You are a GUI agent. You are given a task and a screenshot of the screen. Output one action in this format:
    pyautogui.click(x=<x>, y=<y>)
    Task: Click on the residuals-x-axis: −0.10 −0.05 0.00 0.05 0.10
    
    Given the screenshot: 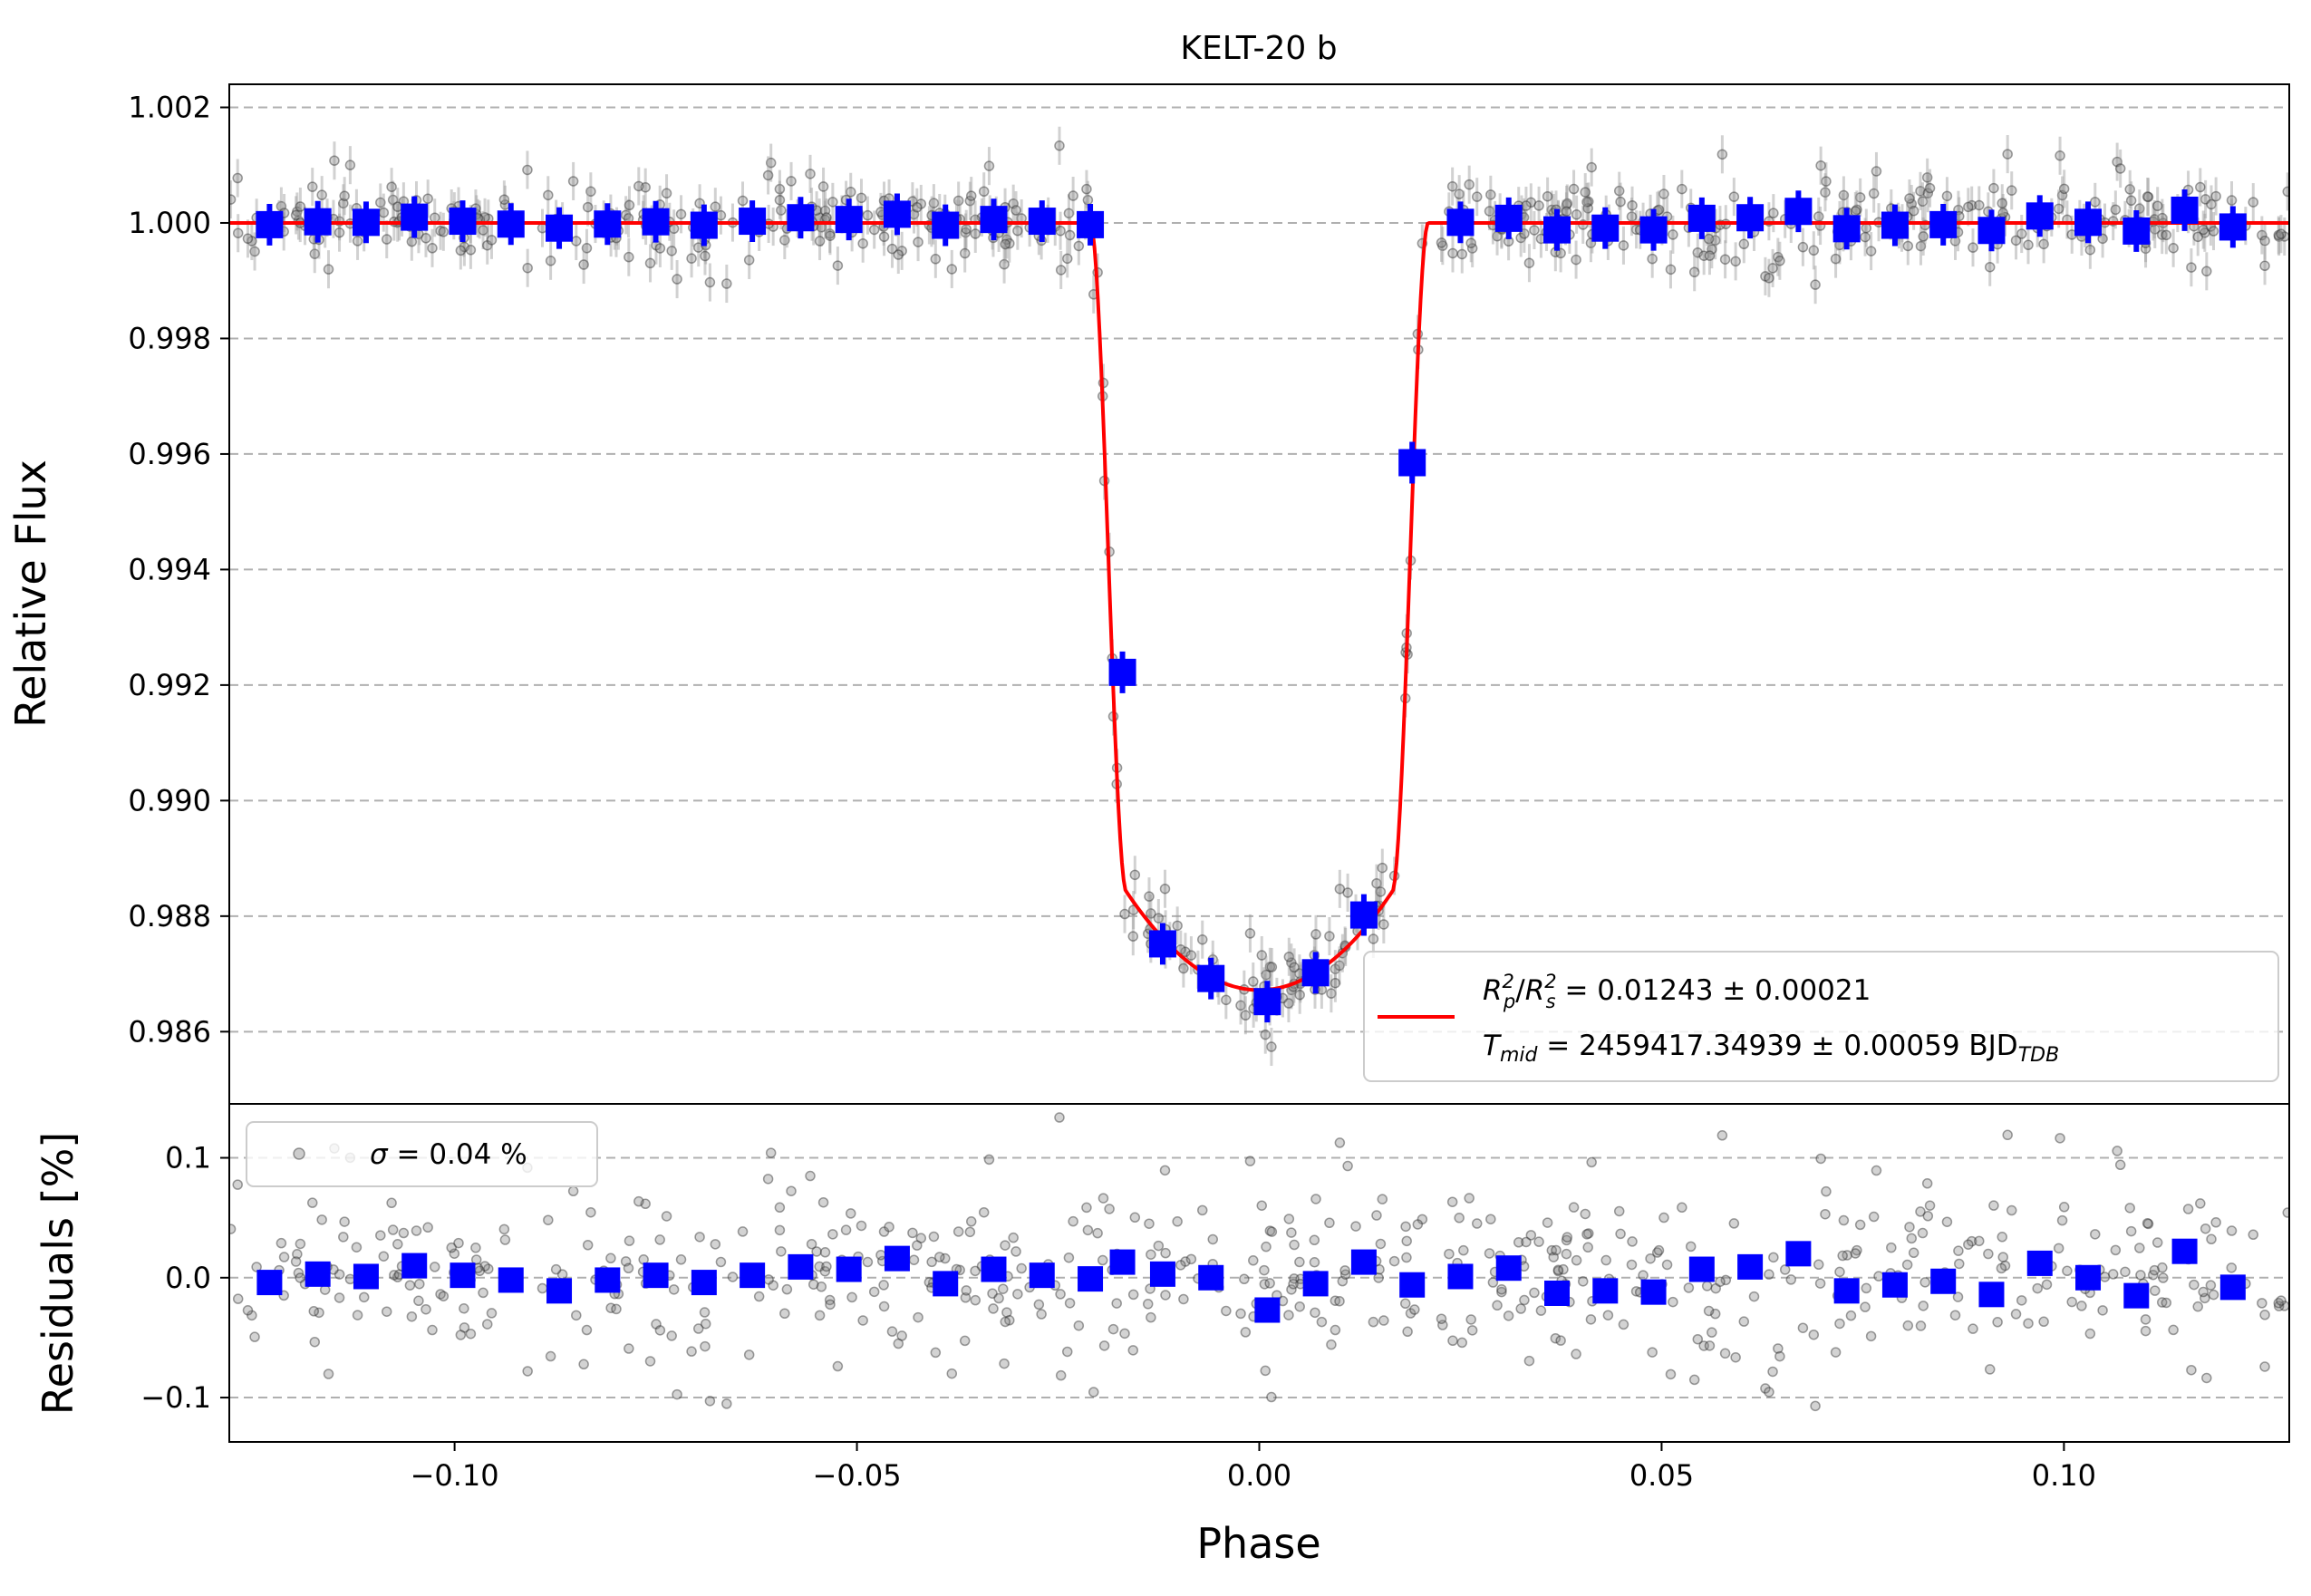 What is the action you would take?
    pyautogui.click(x=1253, y=1467)
    